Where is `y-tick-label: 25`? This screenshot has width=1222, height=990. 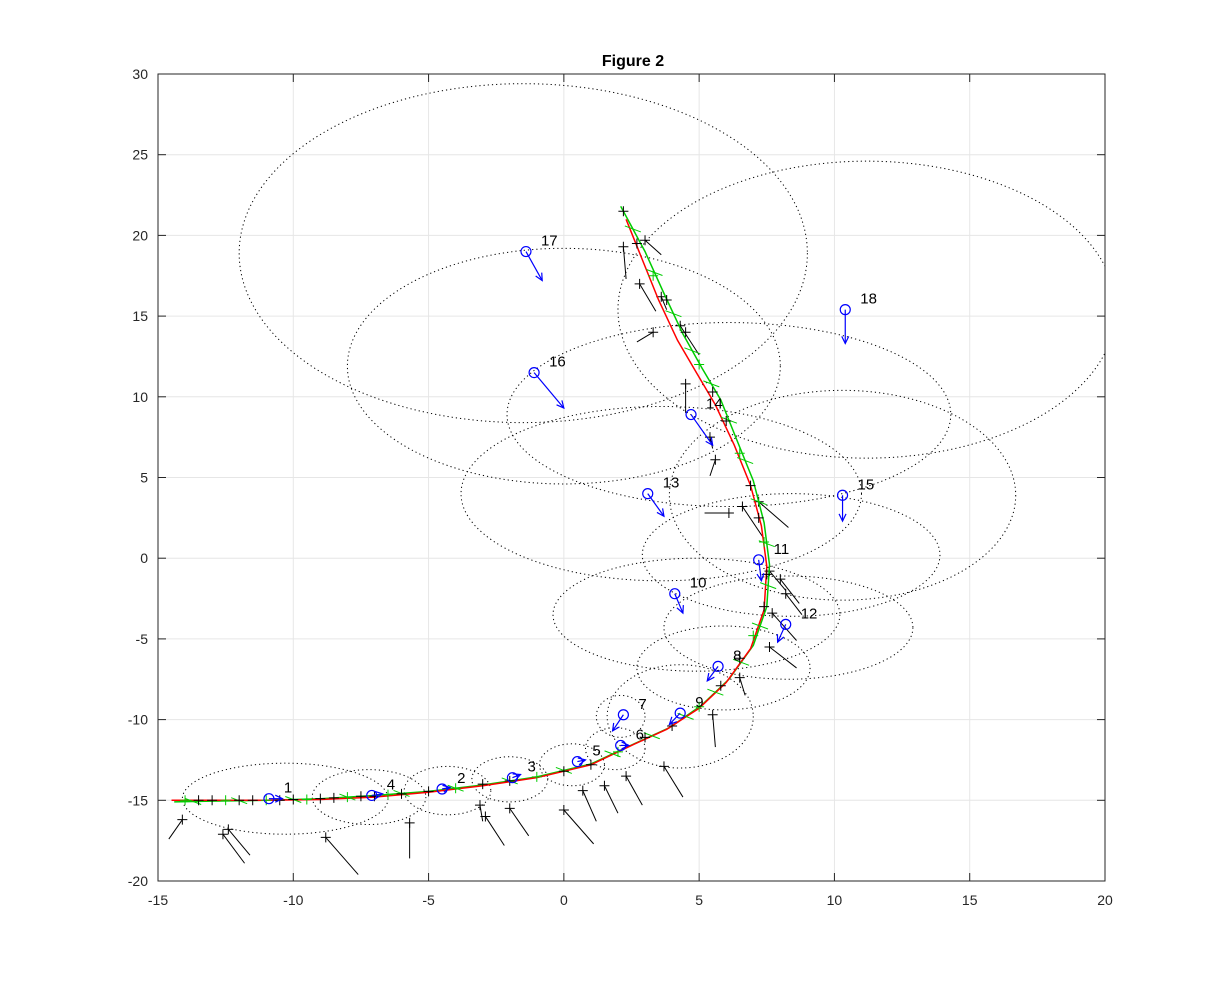
y-tick-label: 25 is located at coordinates (140, 155).